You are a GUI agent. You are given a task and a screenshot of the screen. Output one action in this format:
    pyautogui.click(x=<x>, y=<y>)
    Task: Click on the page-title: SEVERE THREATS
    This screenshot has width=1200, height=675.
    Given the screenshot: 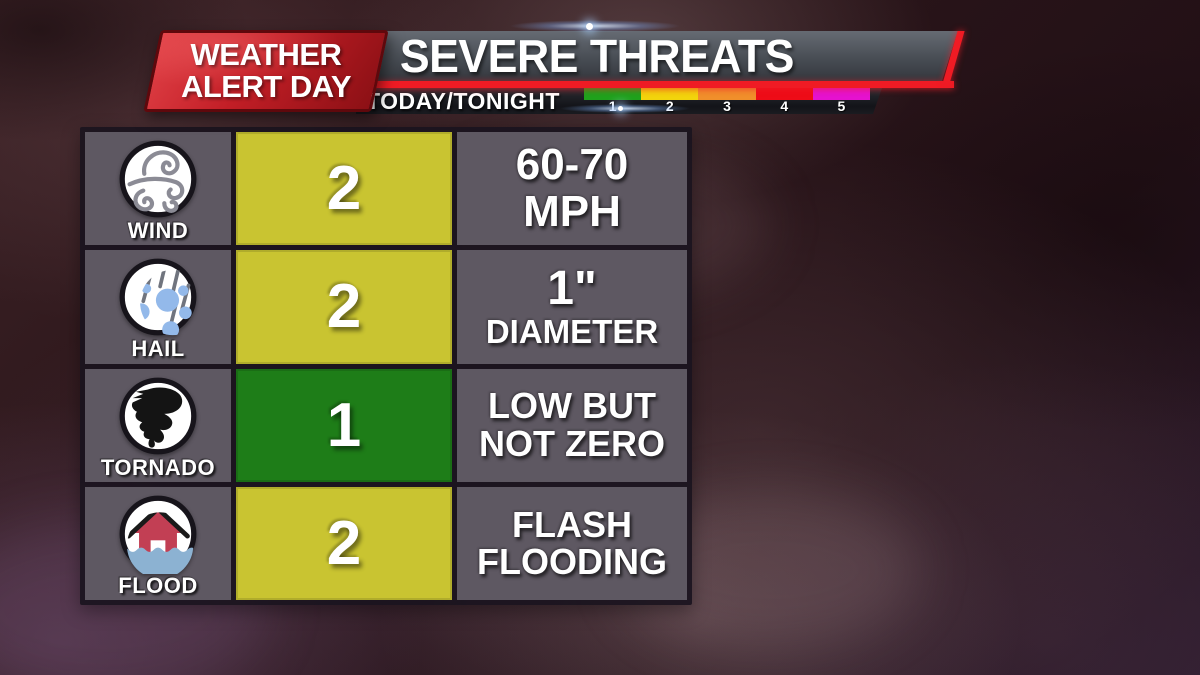 What is the action you would take?
    pyautogui.click(x=596, y=56)
    